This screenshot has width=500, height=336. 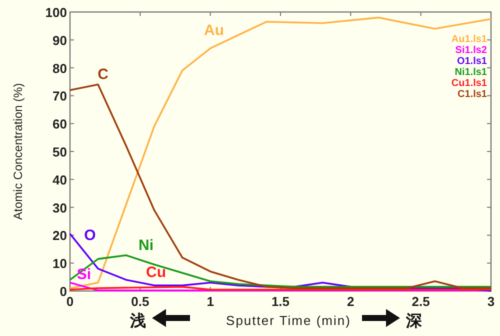 What do you see at coordinates (56, 12) in the screenshot?
I see `y-tick-label: 100` at bounding box center [56, 12].